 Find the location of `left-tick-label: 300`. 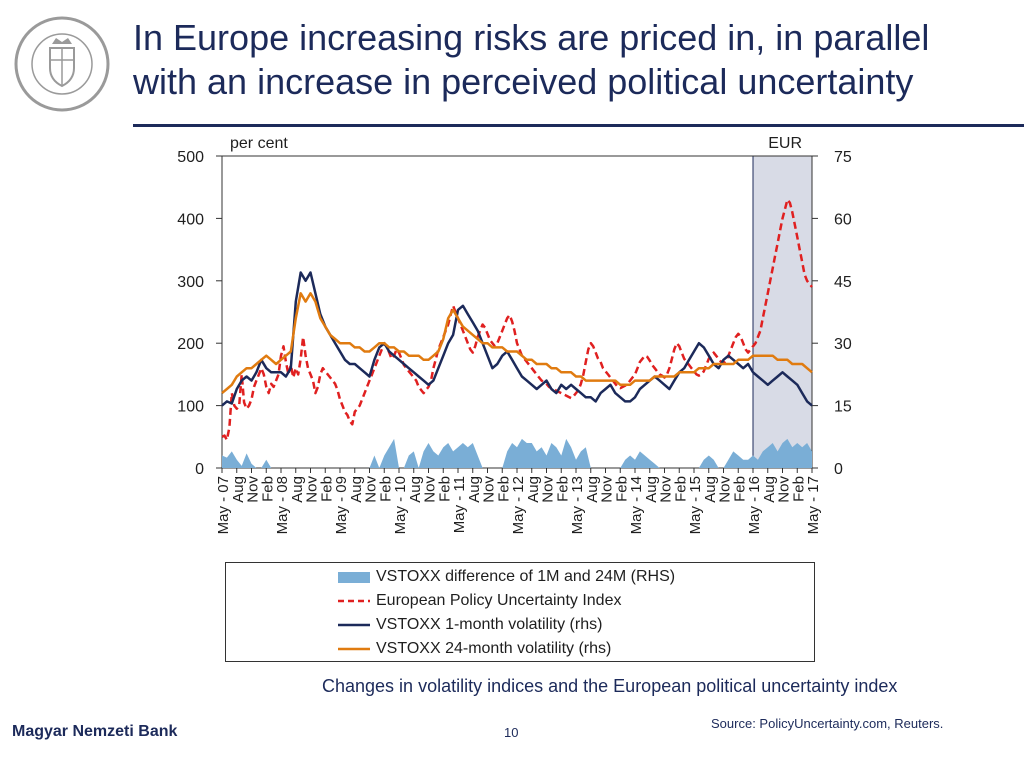

left-tick-label: 300 is located at coordinates (190, 282).